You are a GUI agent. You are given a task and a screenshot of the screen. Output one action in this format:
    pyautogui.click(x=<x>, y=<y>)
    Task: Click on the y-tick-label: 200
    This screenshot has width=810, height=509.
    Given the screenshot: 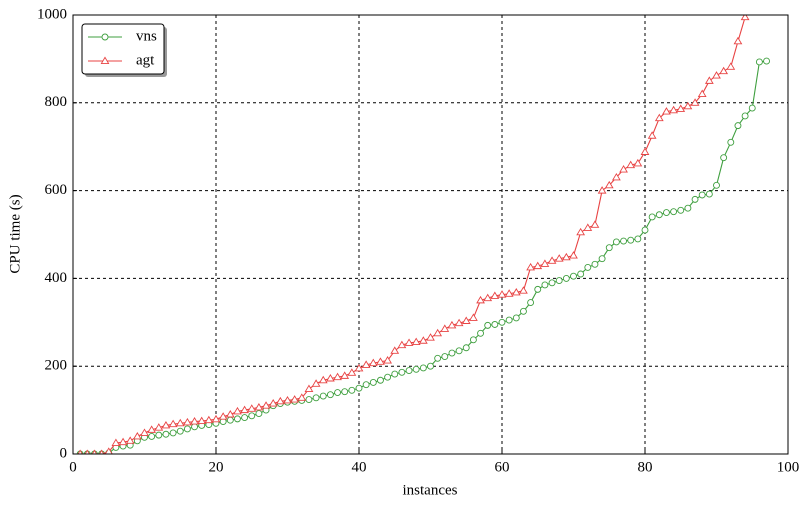 What is the action you would take?
    pyautogui.click(x=56, y=366)
    